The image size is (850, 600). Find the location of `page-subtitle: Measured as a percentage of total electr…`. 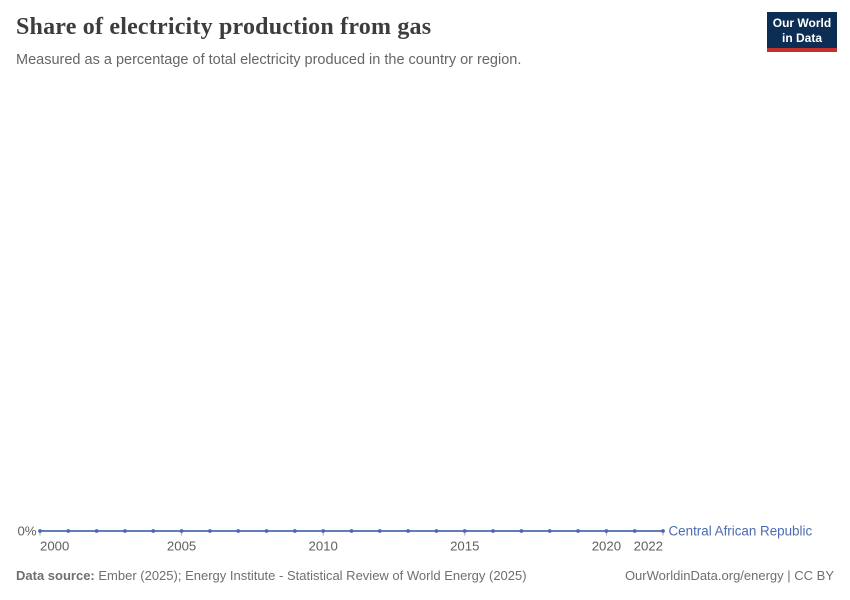

page-subtitle: Measured as a percentage of total electr… is located at coordinates (269, 60).